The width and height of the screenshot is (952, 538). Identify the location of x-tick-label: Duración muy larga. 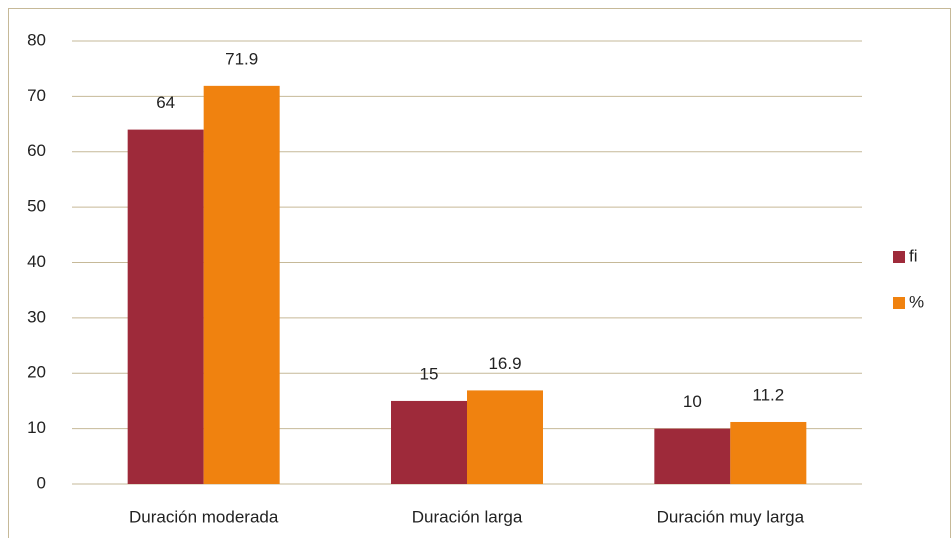
(731, 516).